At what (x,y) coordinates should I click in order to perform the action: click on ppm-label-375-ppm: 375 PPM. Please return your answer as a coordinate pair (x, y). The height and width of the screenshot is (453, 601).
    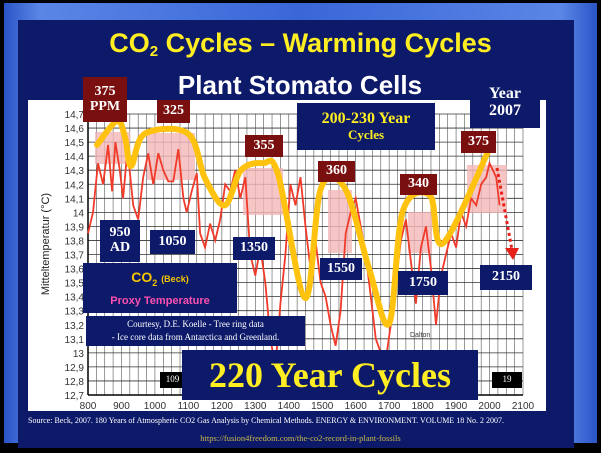
    Looking at the image, I should click on (105, 99).